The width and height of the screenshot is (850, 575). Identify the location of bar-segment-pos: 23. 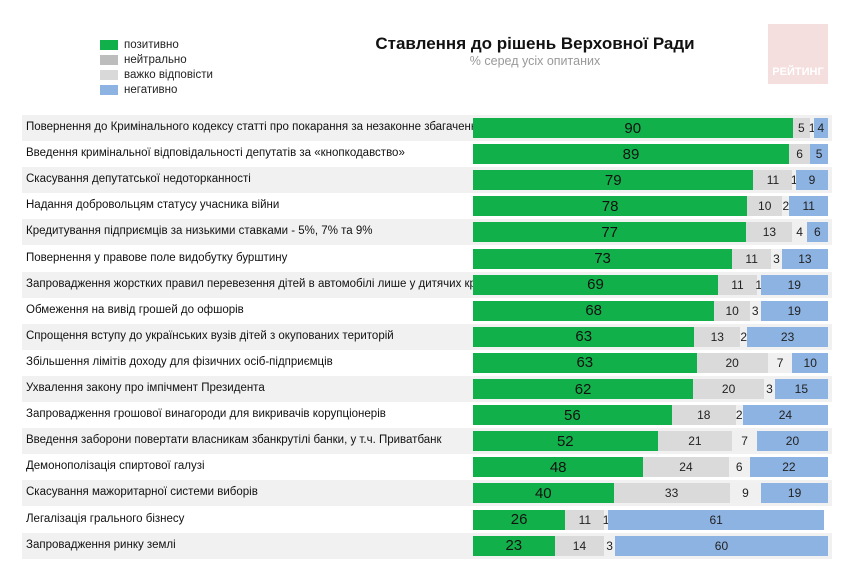
(514, 545).